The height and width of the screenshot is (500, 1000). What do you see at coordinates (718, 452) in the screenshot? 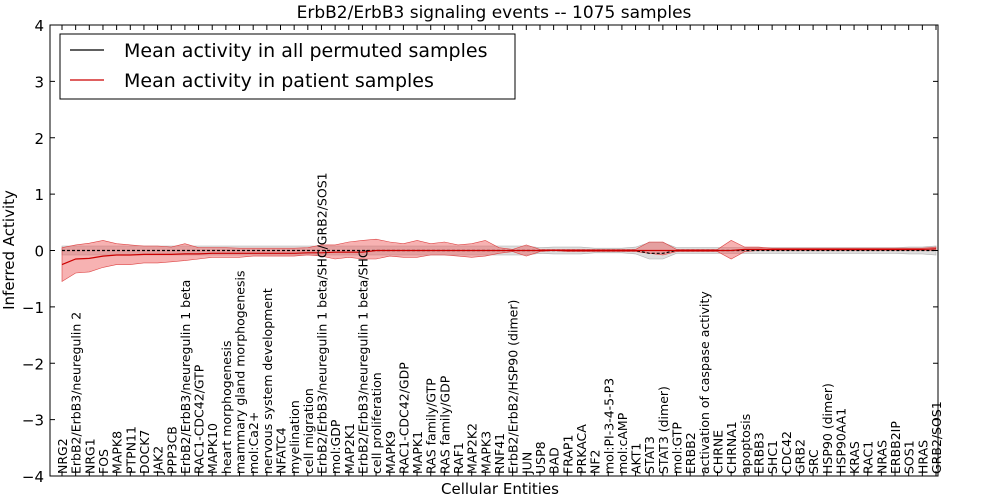
I see `x-tick-label: CHRNE` at bounding box center [718, 452].